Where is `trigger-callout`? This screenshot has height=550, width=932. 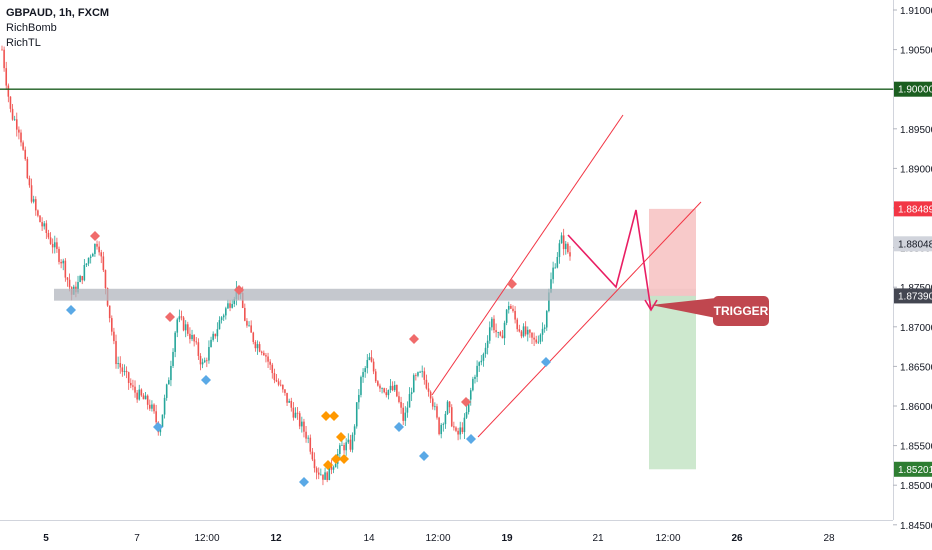 trigger-callout is located at coordinates (741, 311).